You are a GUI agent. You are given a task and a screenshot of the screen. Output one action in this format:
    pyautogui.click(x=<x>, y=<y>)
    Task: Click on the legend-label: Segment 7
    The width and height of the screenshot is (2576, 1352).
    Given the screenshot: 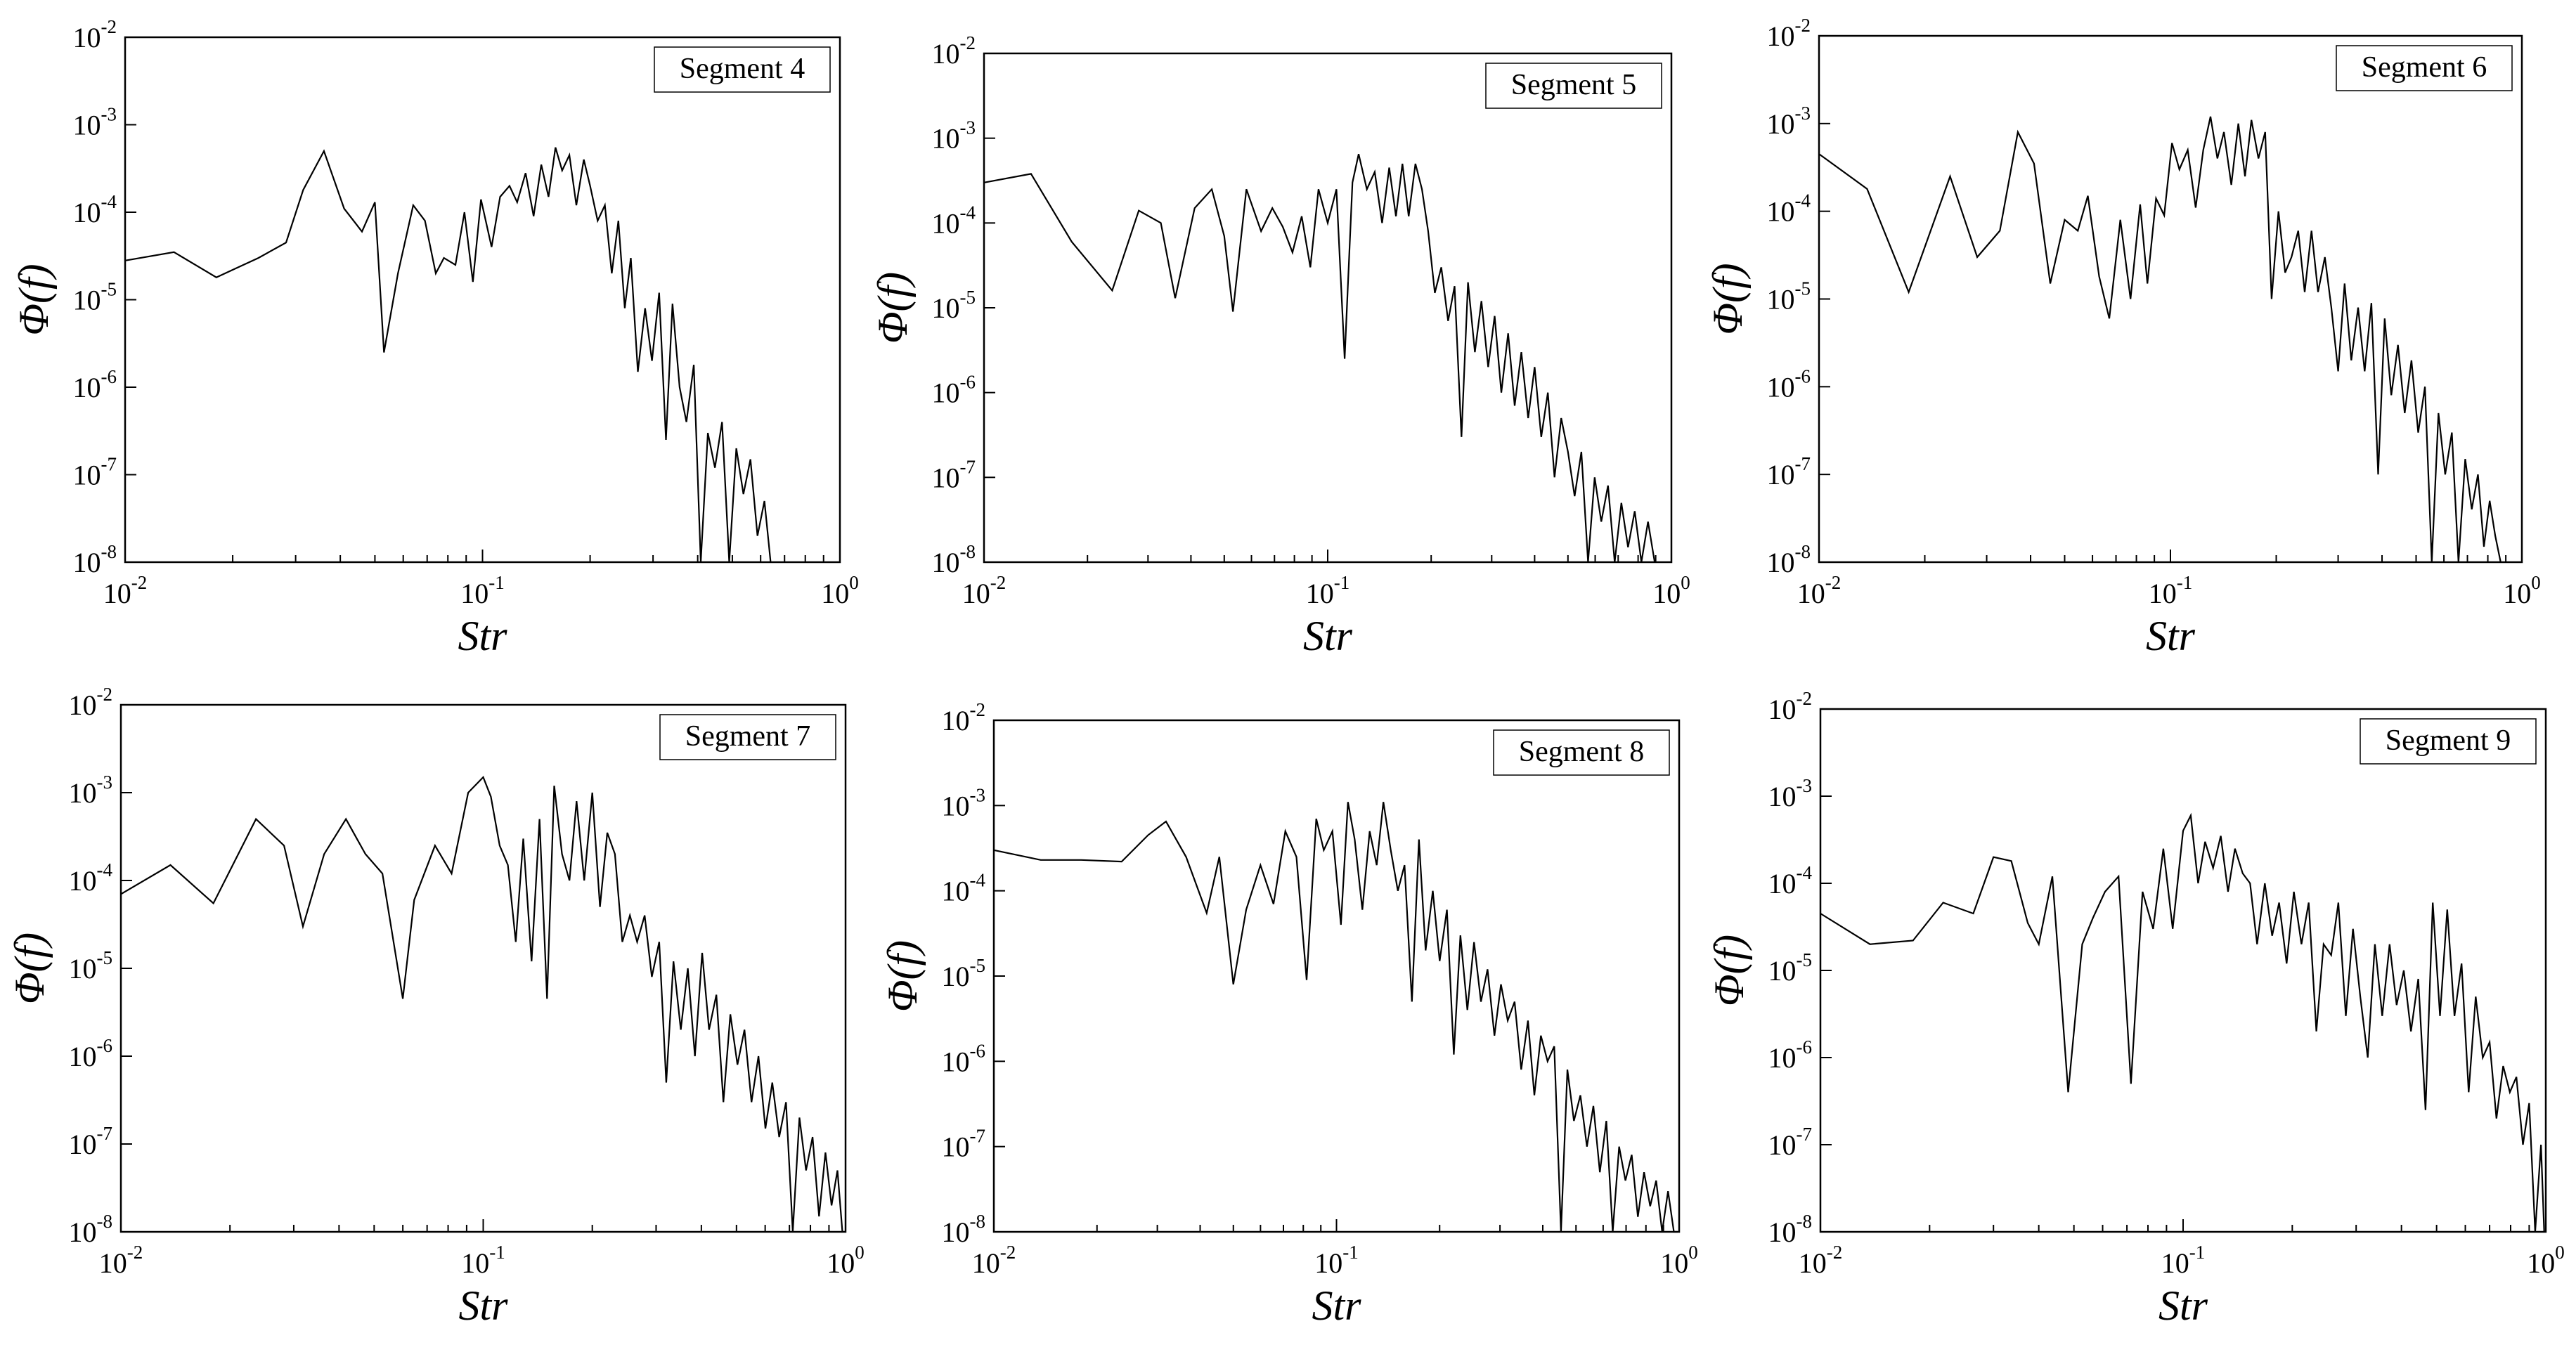 What is the action you would take?
    pyautogui.click(x=747, y=736)
    